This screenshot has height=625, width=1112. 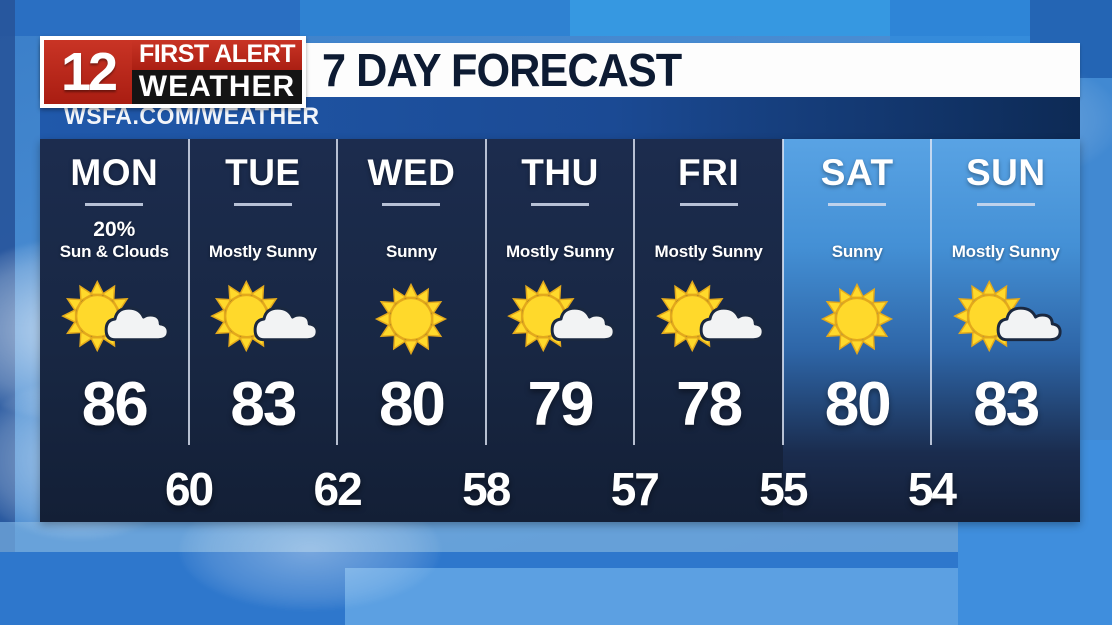 I want to click on day-label: TUE, so click(x=263, y=172).